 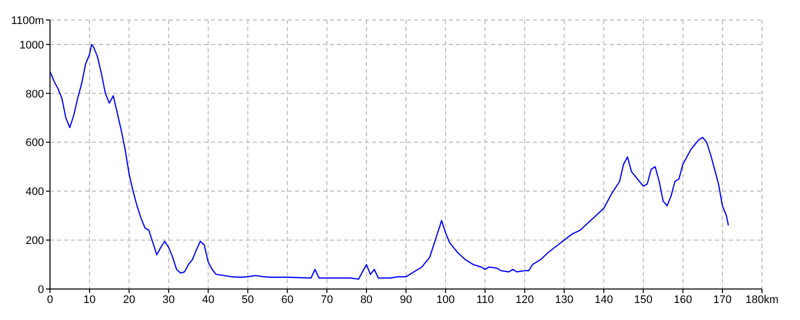 What do you see at coordinates (35, 94) in the screenshot?
I see `y-tick-label: 800` at bounding box center [35, 94].